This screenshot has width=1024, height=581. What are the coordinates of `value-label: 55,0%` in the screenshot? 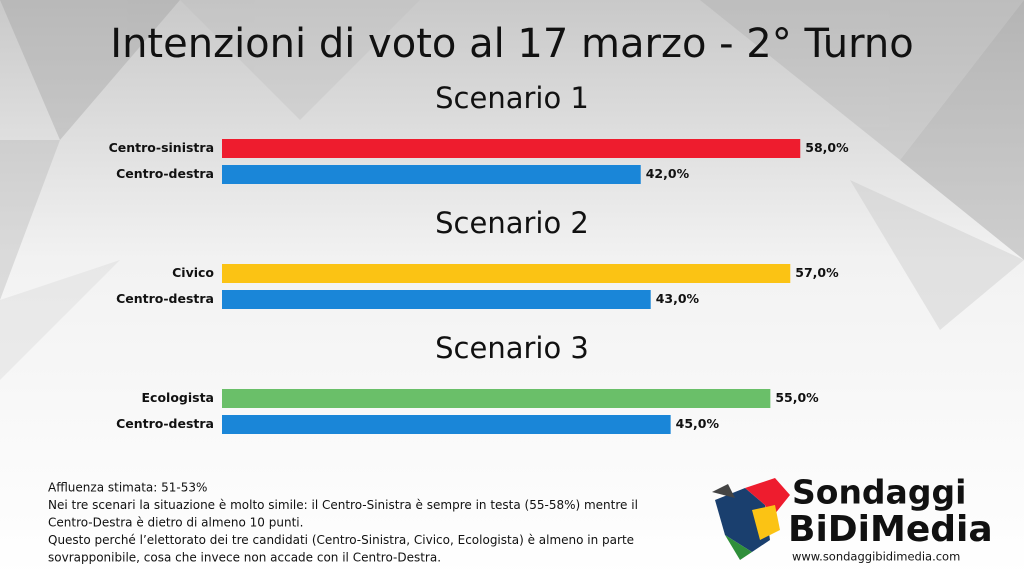 It's located at (797, 397).